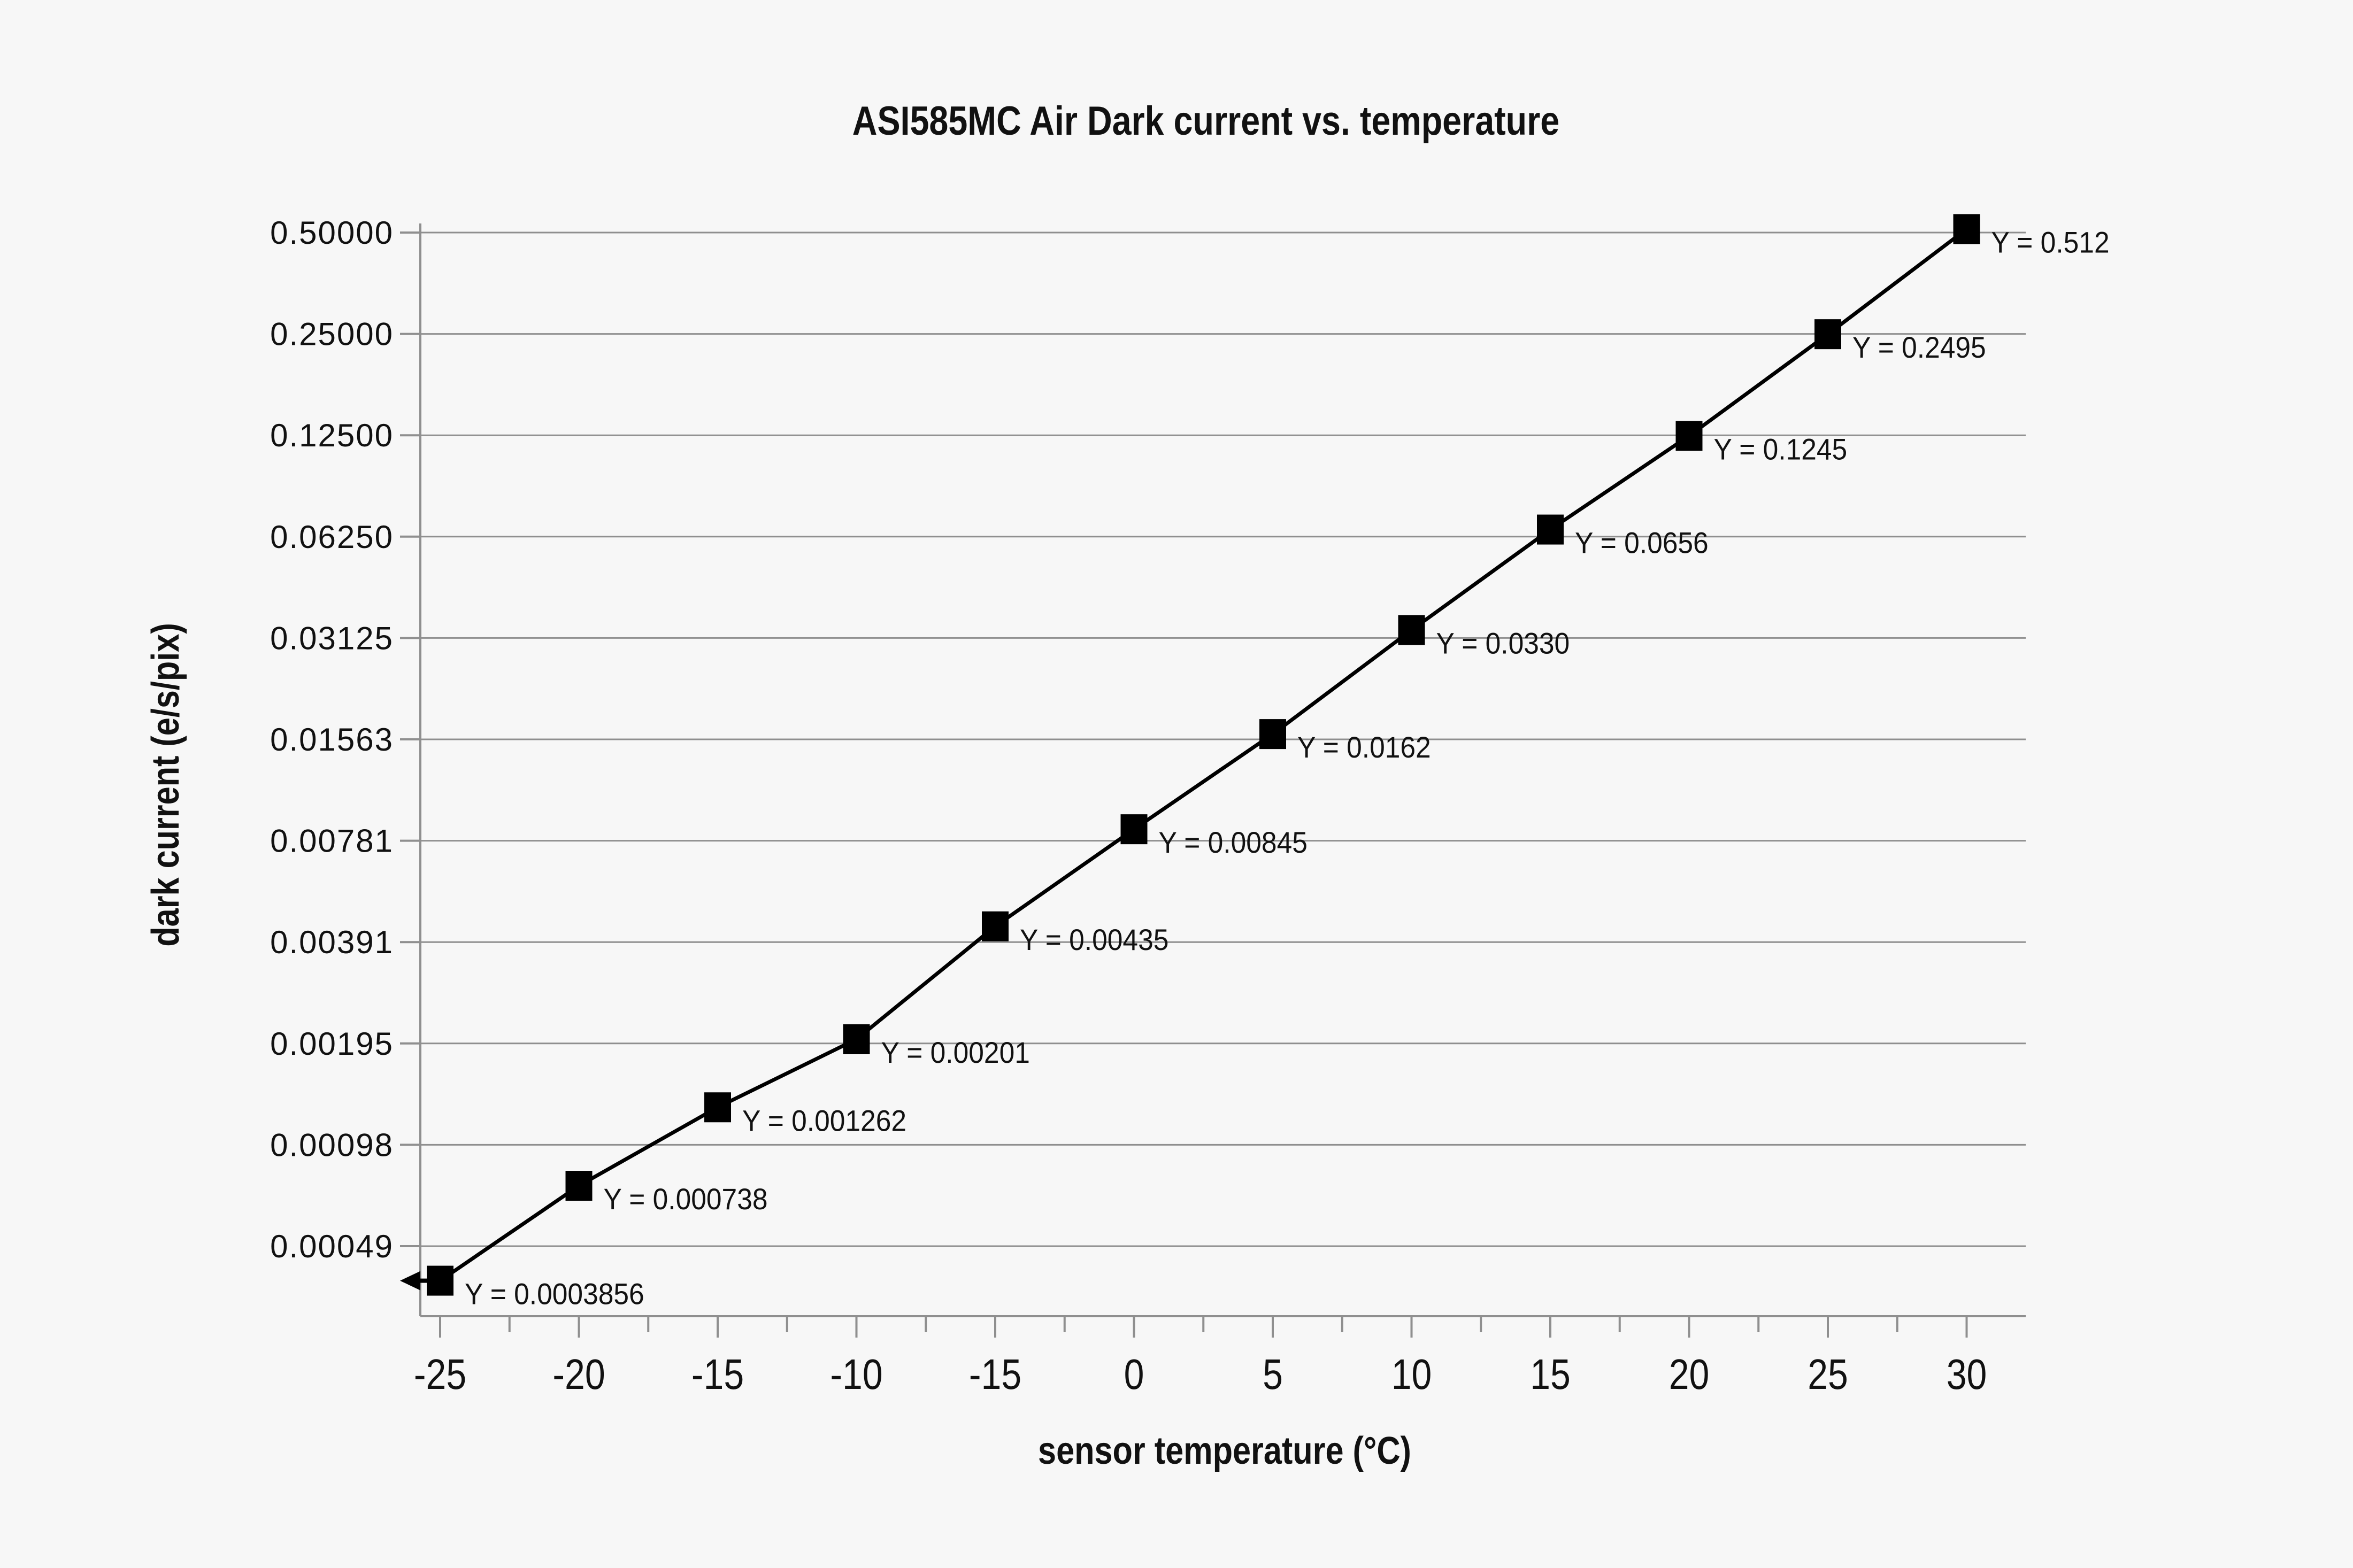 This screenshot has width=2353, height=1568. Describe the element at coordinates (332, 1145) in the screenshot. I see `y-tick-label: 0.00098` at that location.